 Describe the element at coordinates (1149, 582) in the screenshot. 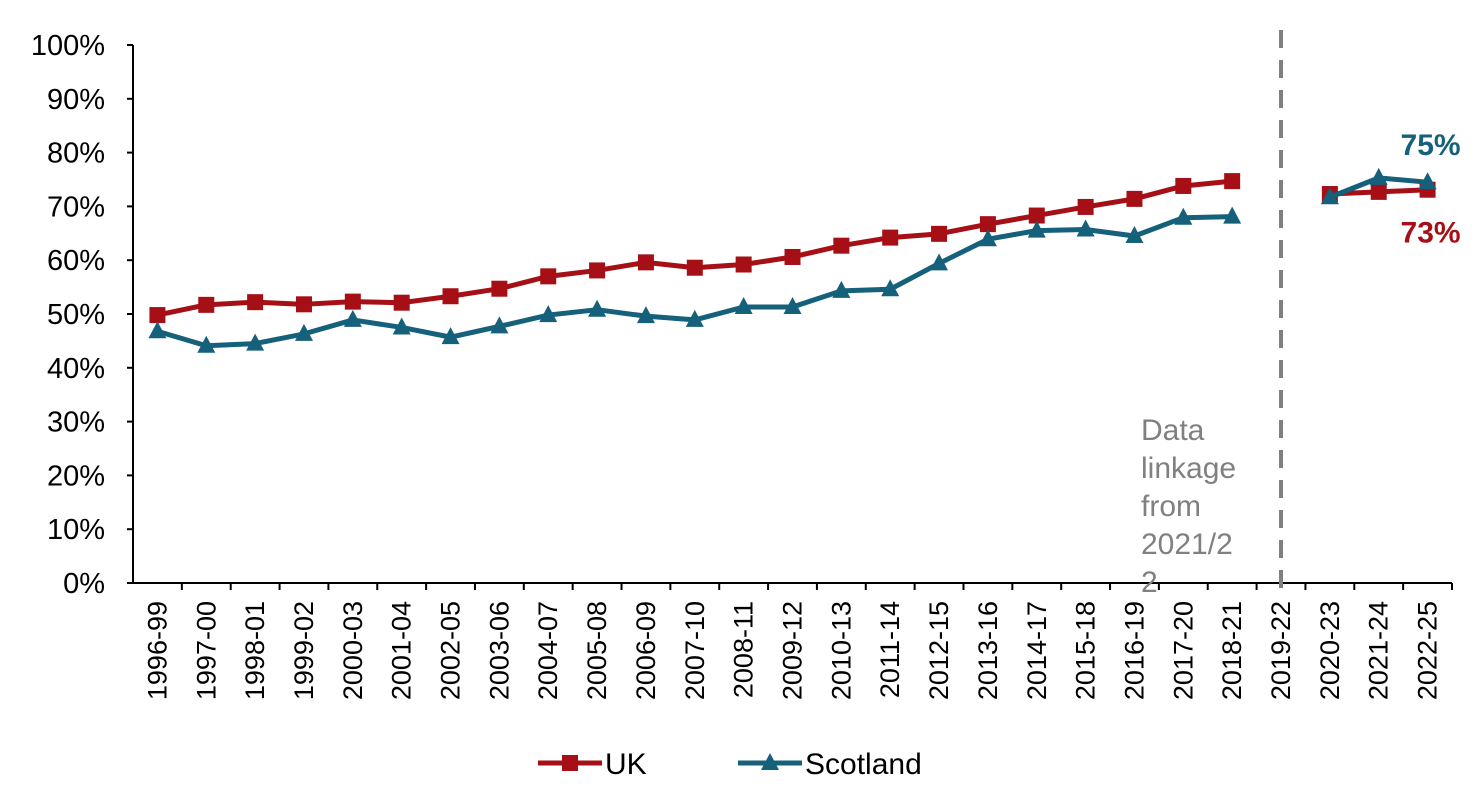

I see `annotation-line: 2` at that location.